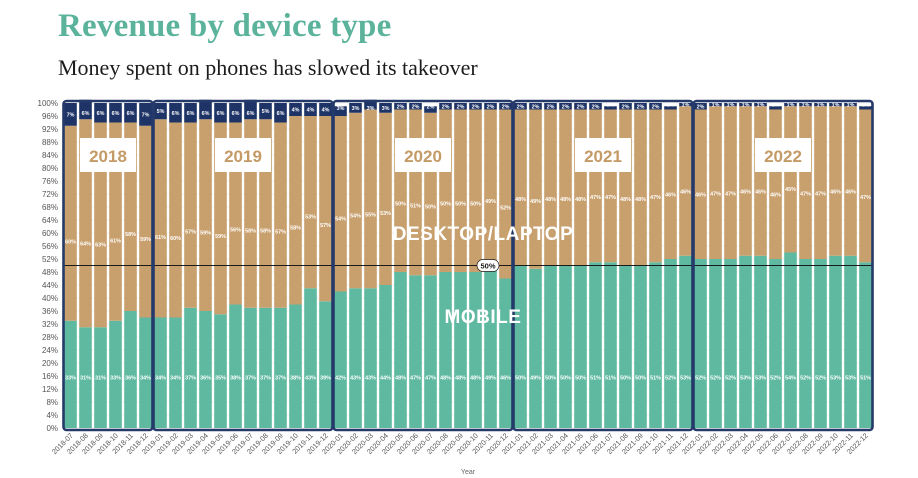 Image resolution: width=918 pixels, height=478 pixels. What do you see at coordinates (415, 378) in the screenshot?
I see `data-label-mobile: 47%` at bounding box center [415, 378].